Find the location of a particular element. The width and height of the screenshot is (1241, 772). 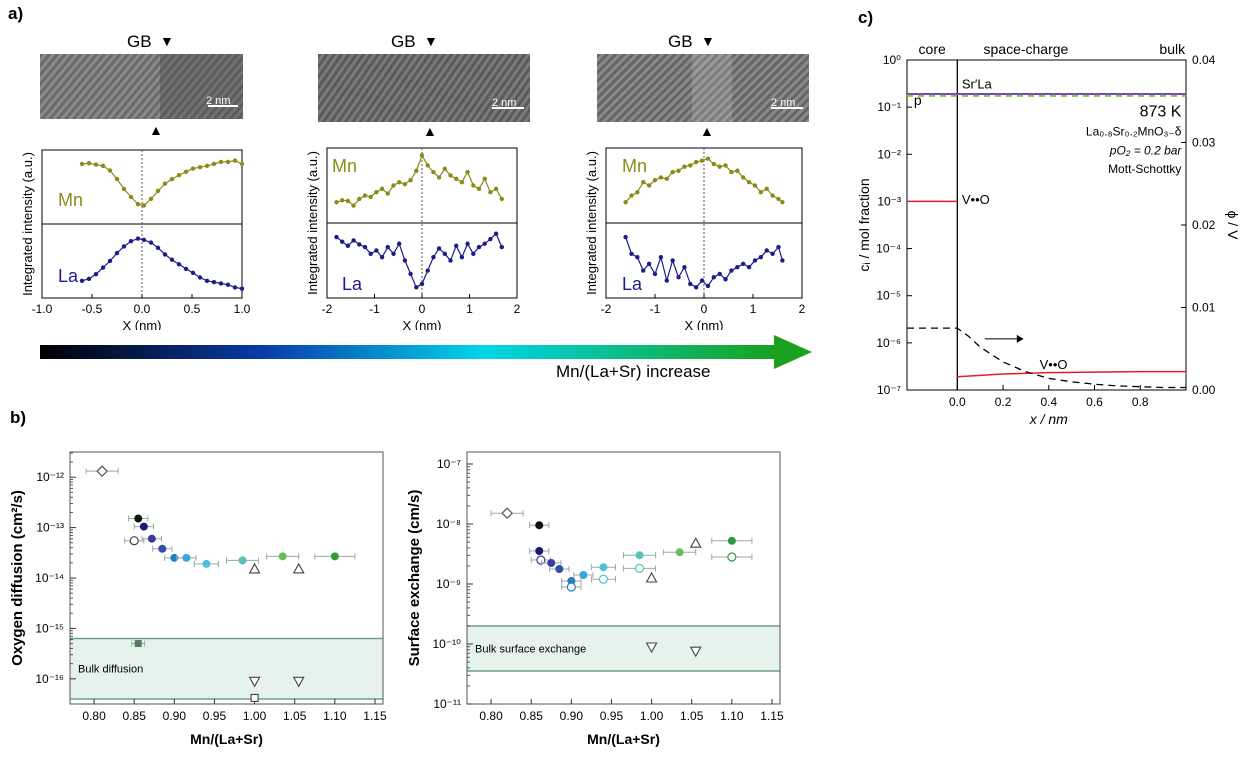

annotation-p: p is located at coordinates (918, 100).